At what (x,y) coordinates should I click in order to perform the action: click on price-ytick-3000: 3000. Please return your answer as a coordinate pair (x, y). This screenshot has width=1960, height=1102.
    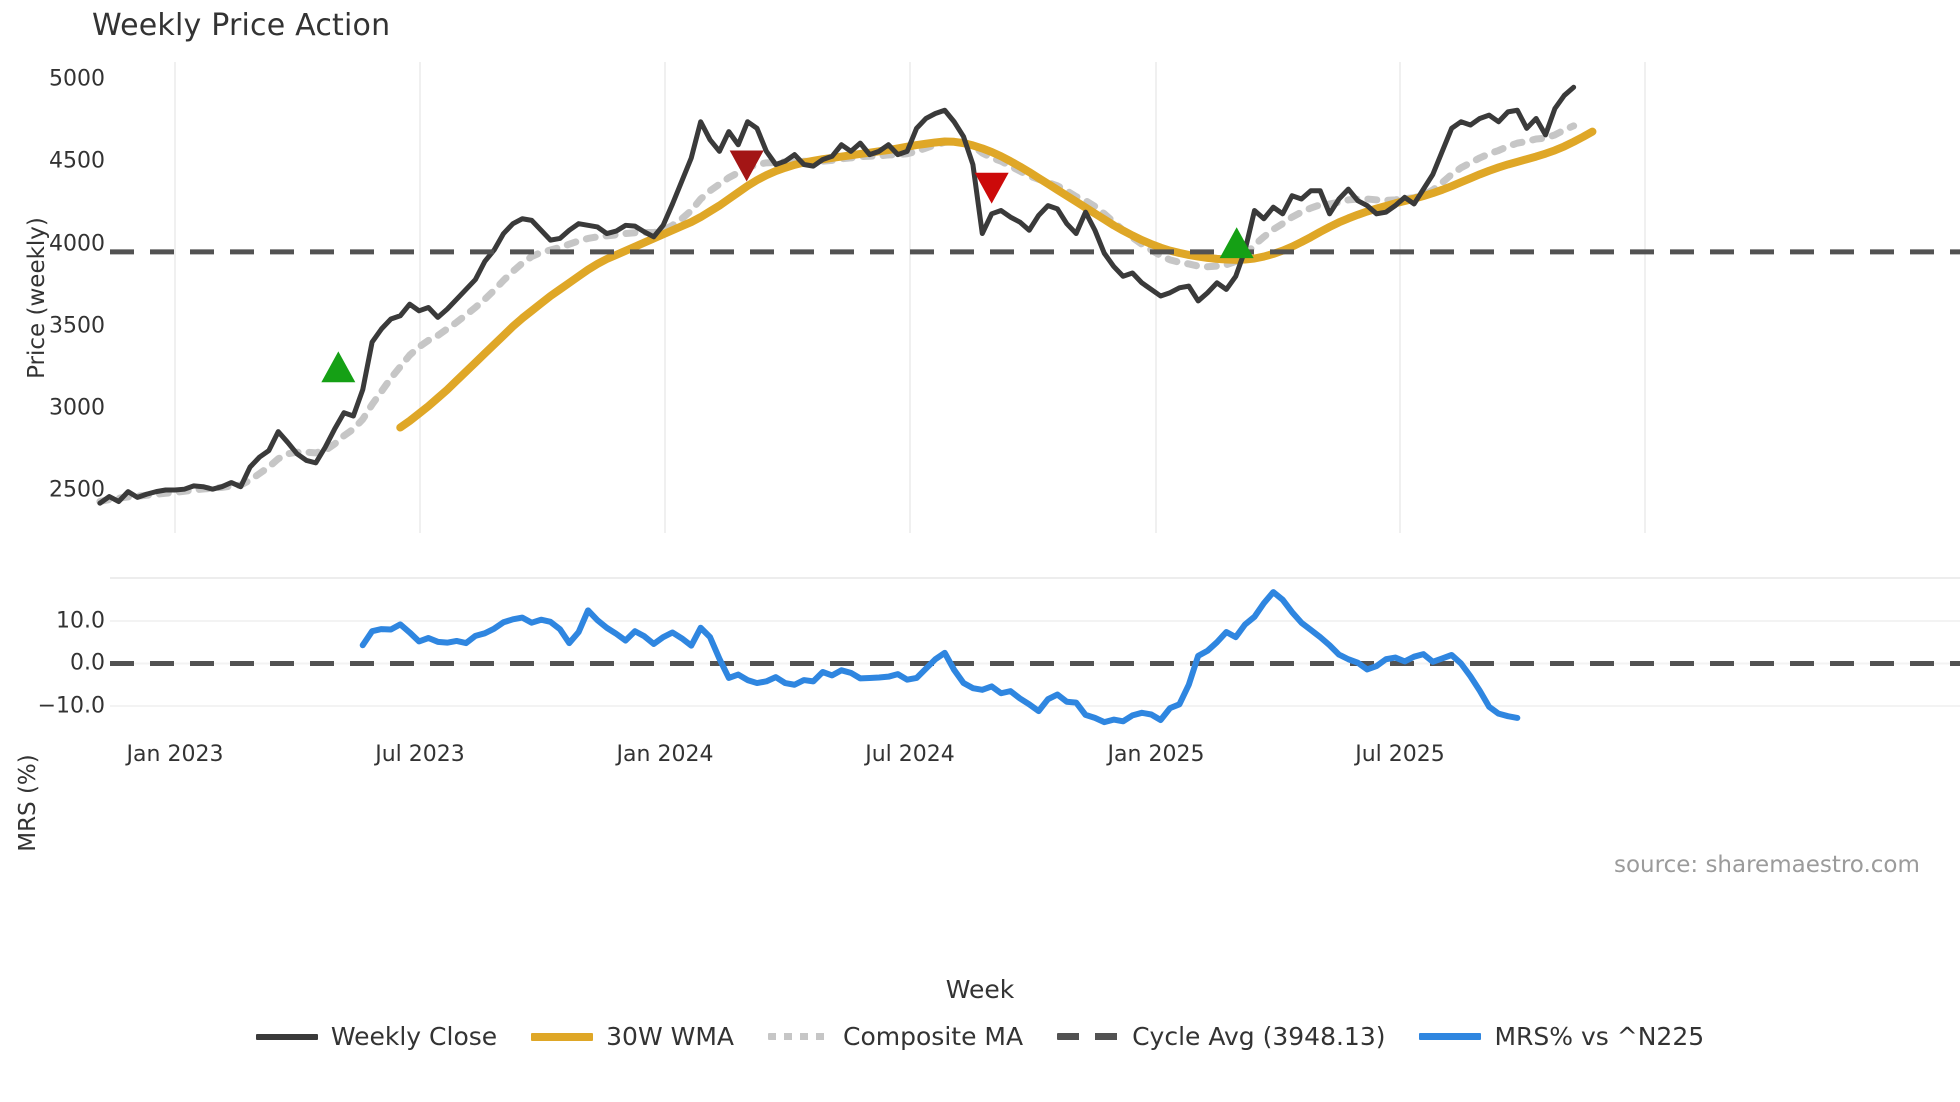
    Looking at the image, I should click on (77, 408).